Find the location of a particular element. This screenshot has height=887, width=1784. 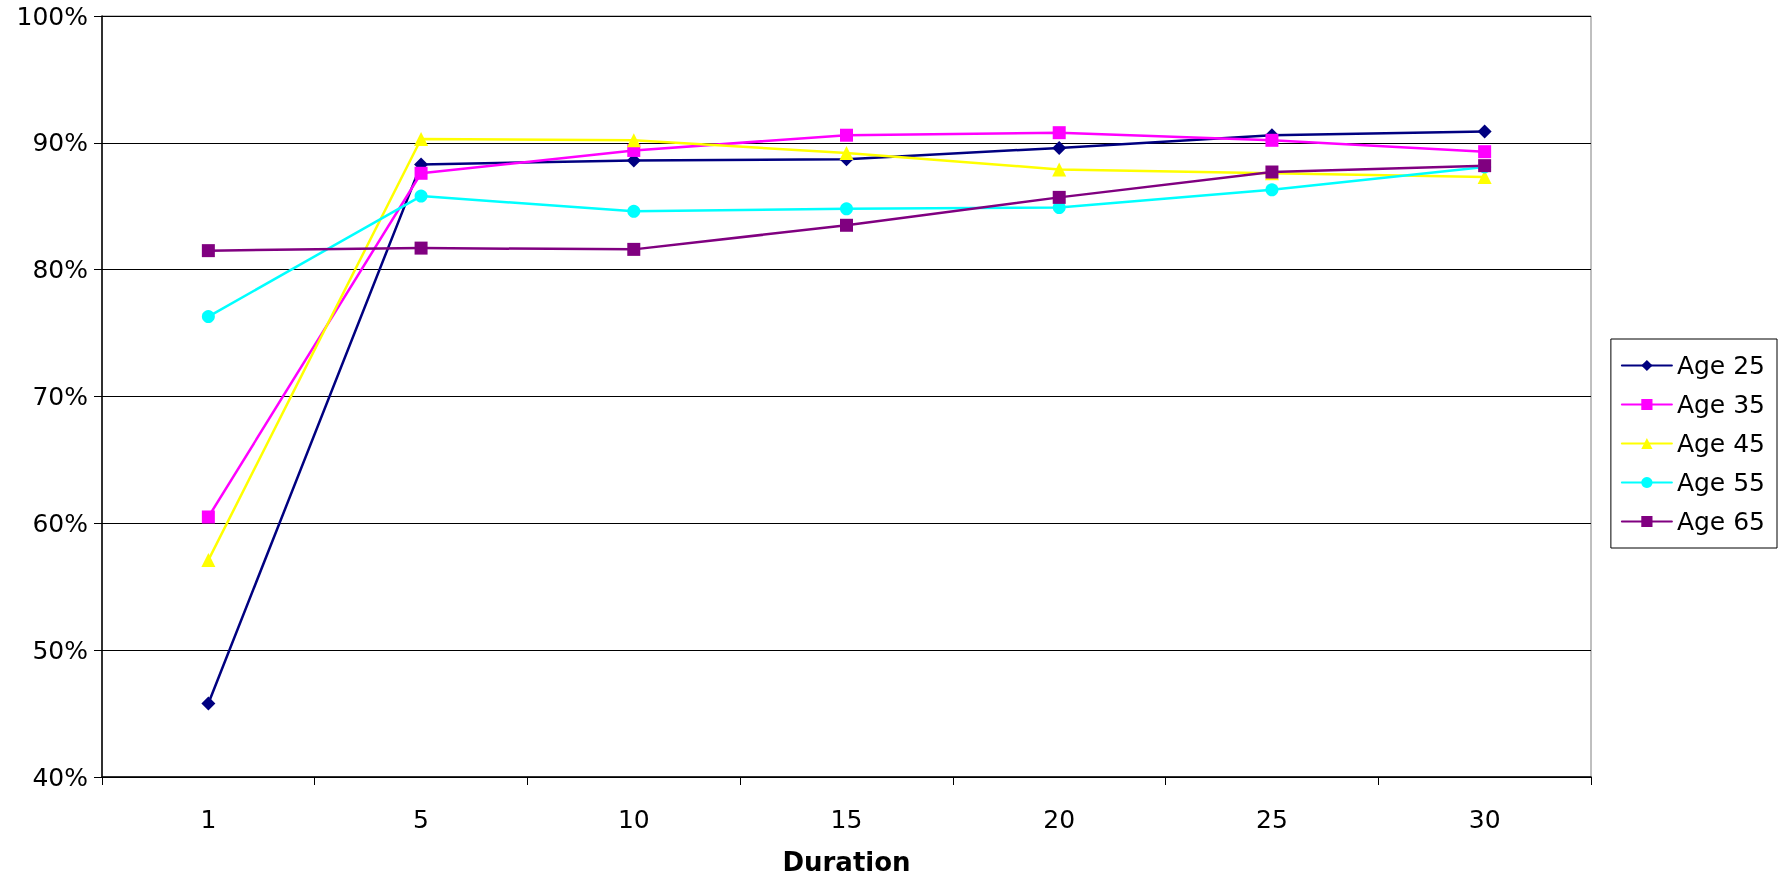

legend-label: Age 25 is located at coordinates (1721, 365).